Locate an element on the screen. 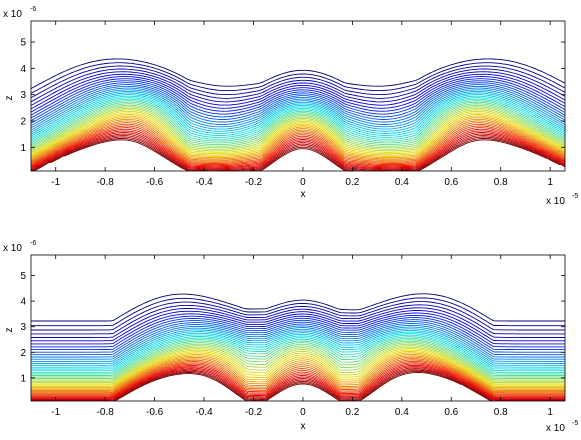  x-exponent-label-bottom: x 10 is located at coordinates (555, 428).